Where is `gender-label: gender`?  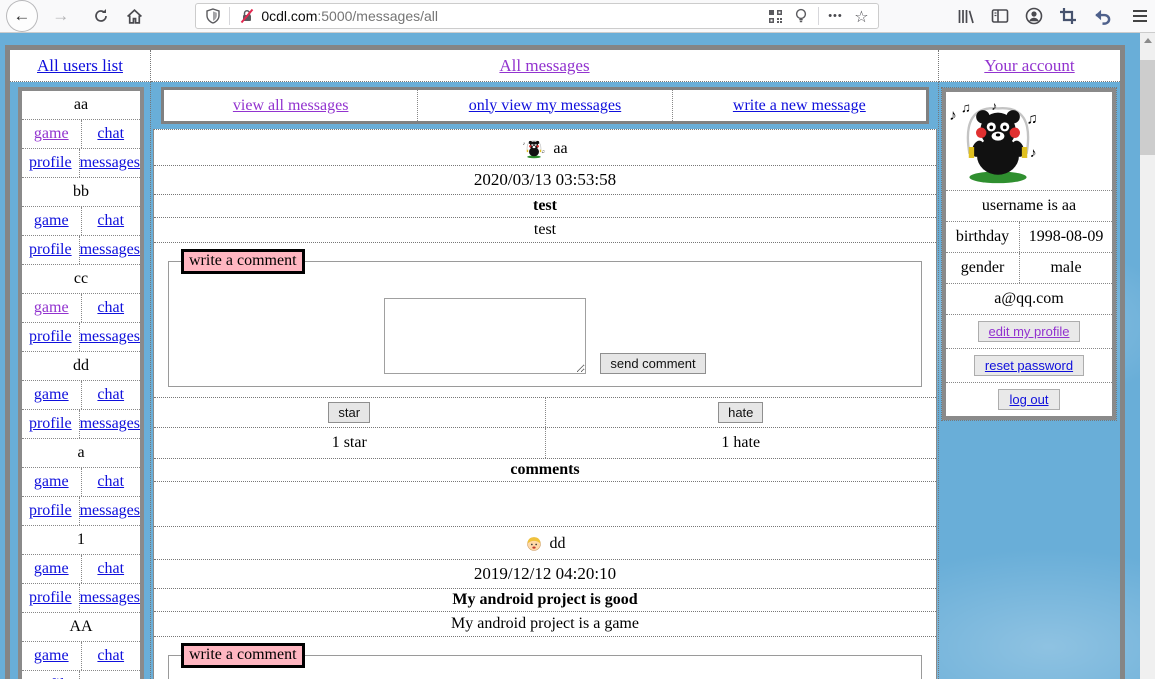 gender-label: gender is located at coordinates (983, 268).